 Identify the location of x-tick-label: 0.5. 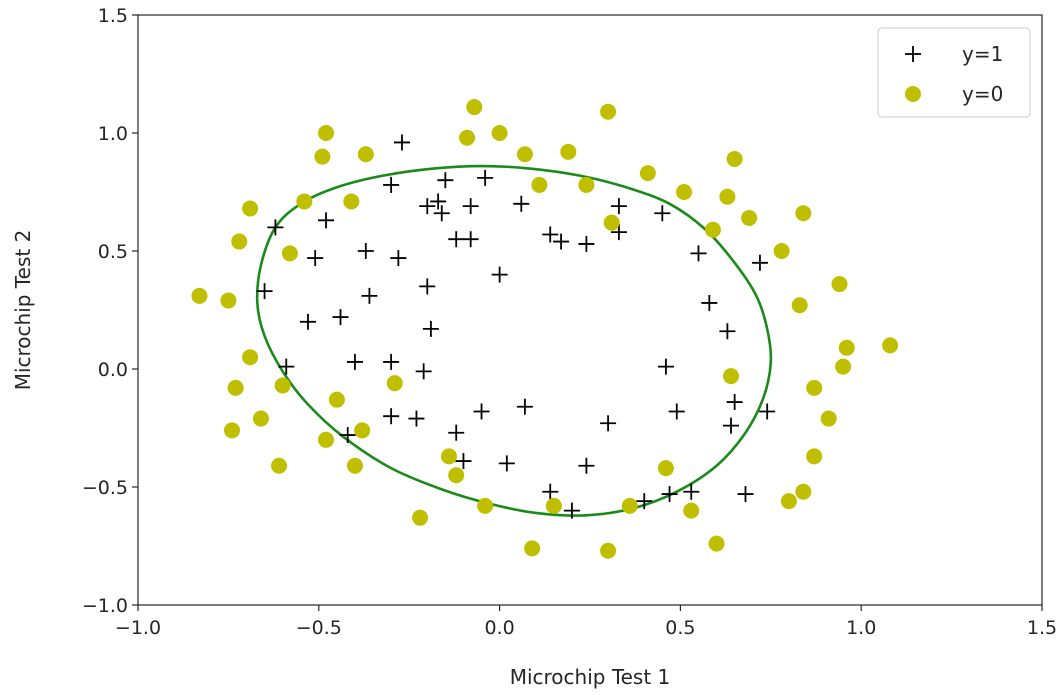
(680, 628).